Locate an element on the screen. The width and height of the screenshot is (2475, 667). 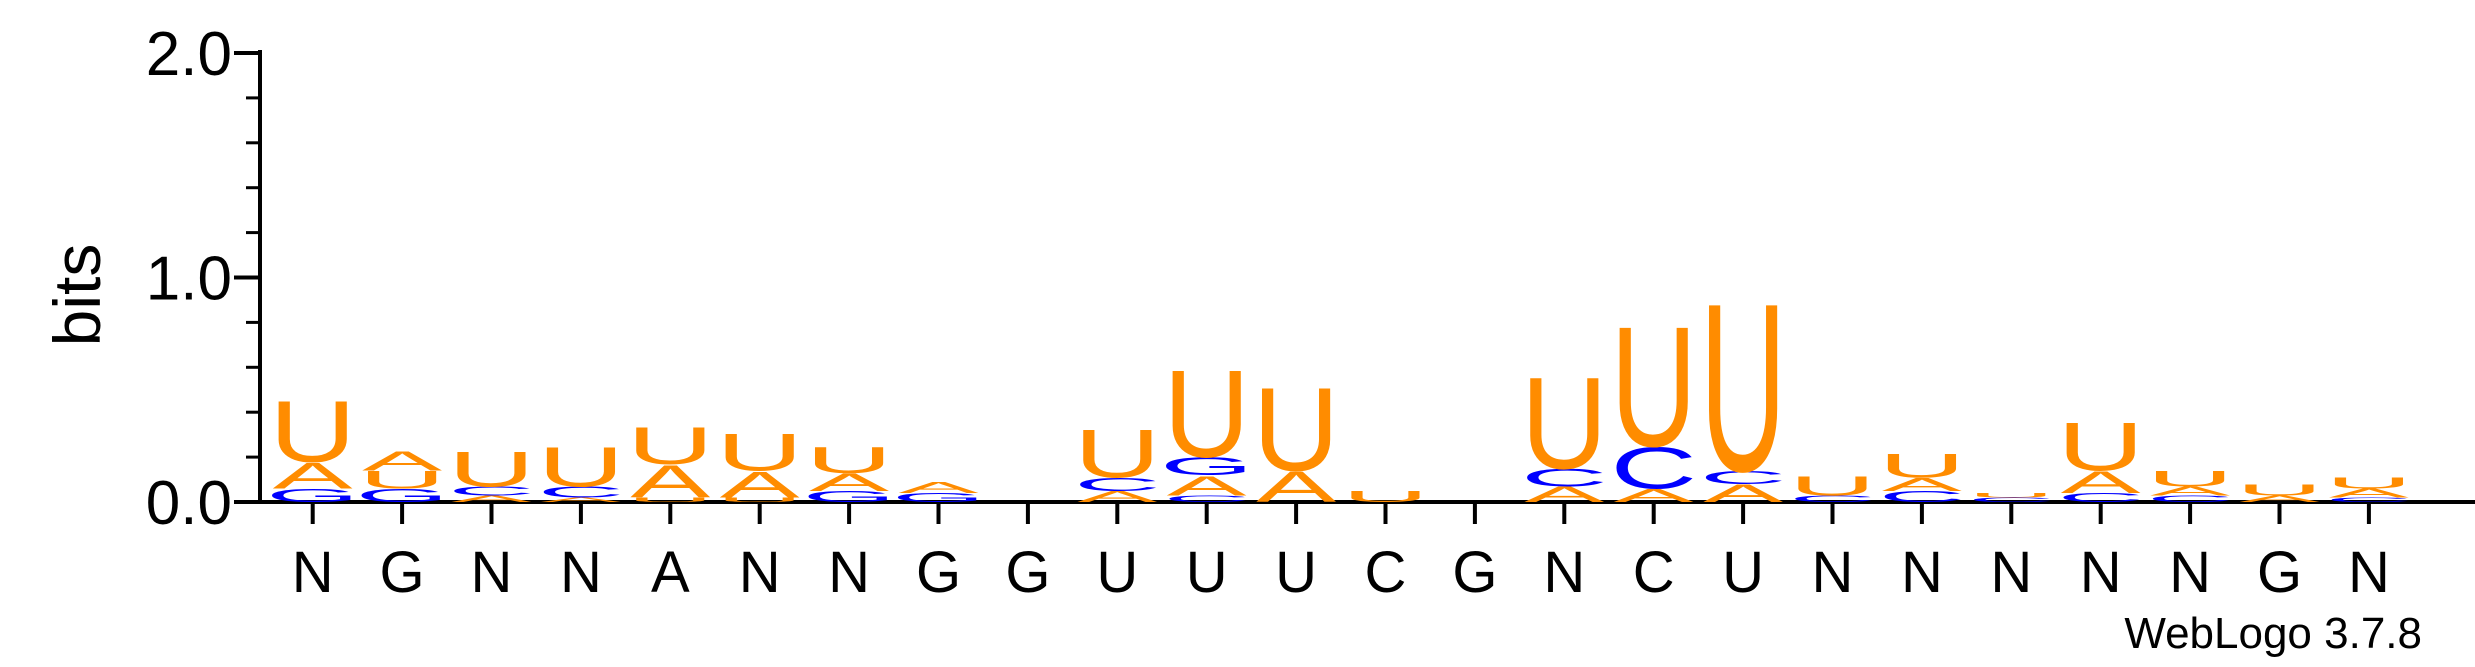
y-axis: 0.0 1.0 2.0 bits is located at coordinates (151, 279).